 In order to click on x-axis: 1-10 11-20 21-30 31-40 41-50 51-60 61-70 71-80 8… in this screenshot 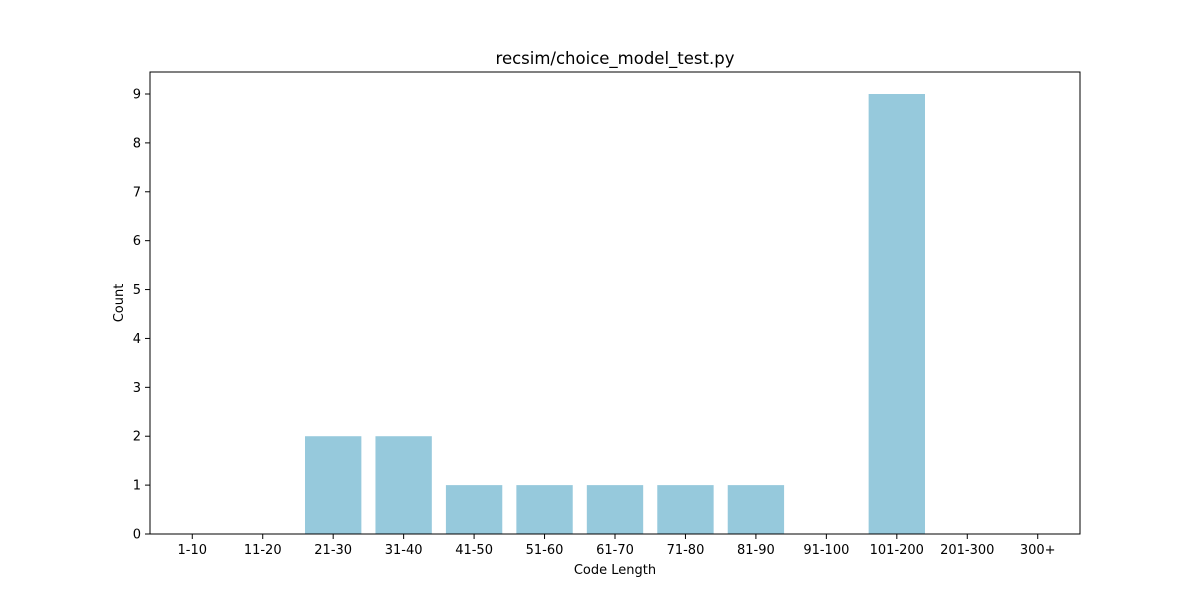, I will do `click(617, 546)`.